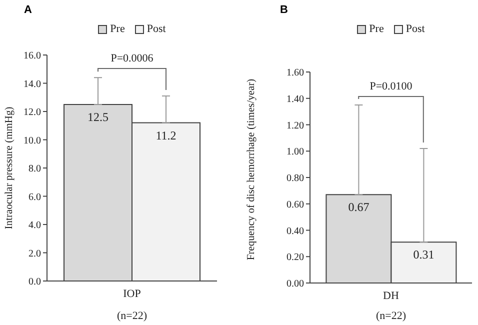  I want to click on y-tick-label: 0.80, so click(295, 178).